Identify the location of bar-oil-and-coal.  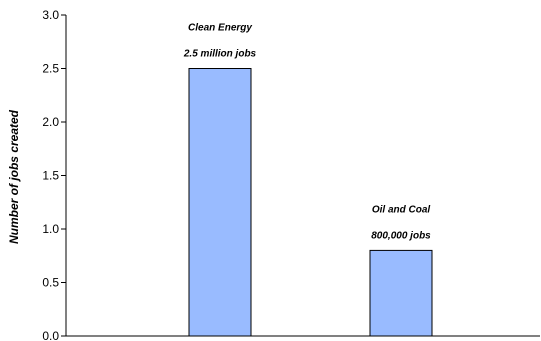
(401, 293).